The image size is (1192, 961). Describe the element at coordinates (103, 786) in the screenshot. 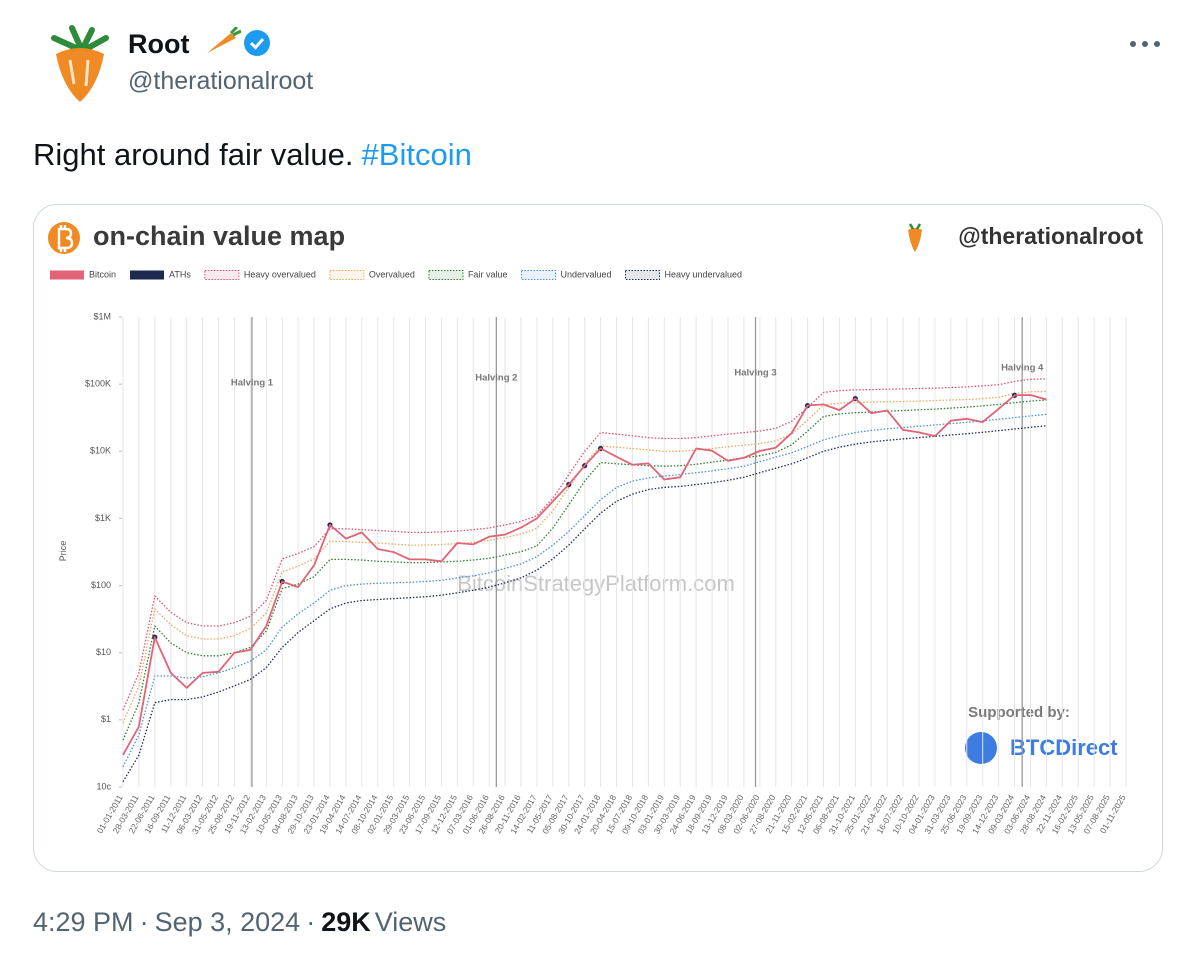

I see `y-tick-label: 10c` at that location.